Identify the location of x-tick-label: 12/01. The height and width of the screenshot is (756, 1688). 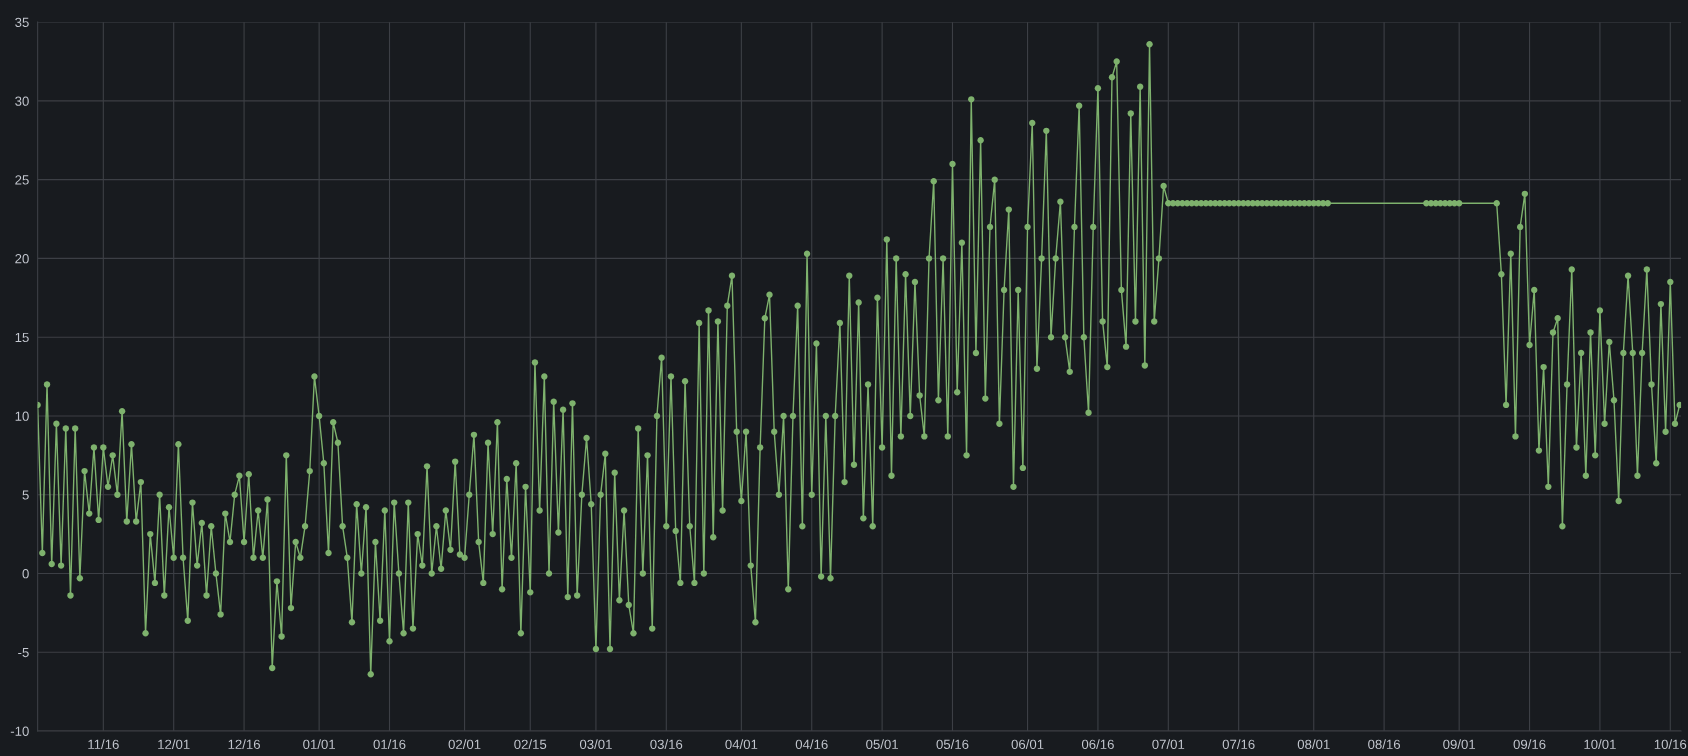
(174, 744).